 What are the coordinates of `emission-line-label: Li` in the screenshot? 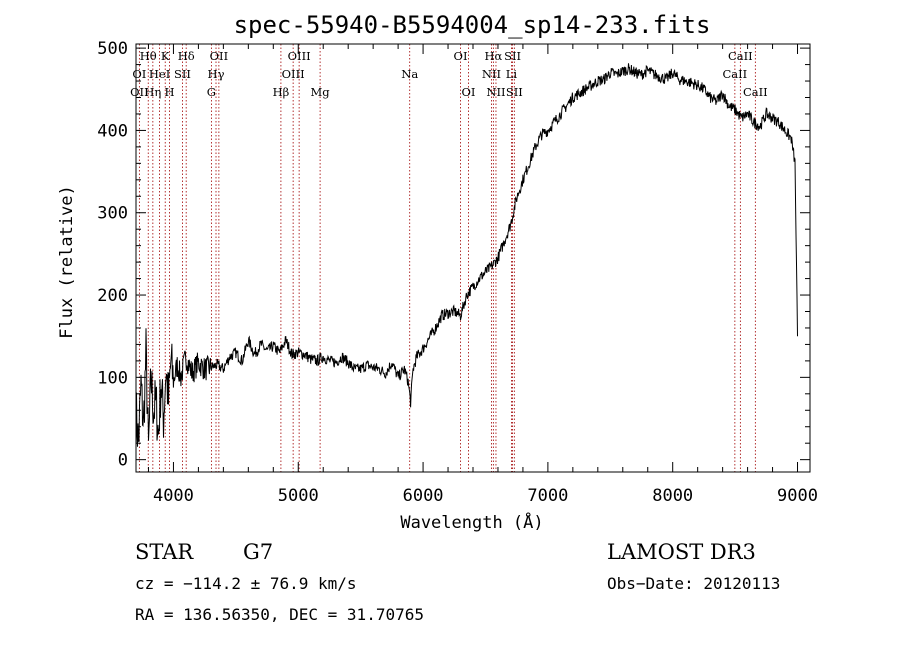 It's located at (512, 74).